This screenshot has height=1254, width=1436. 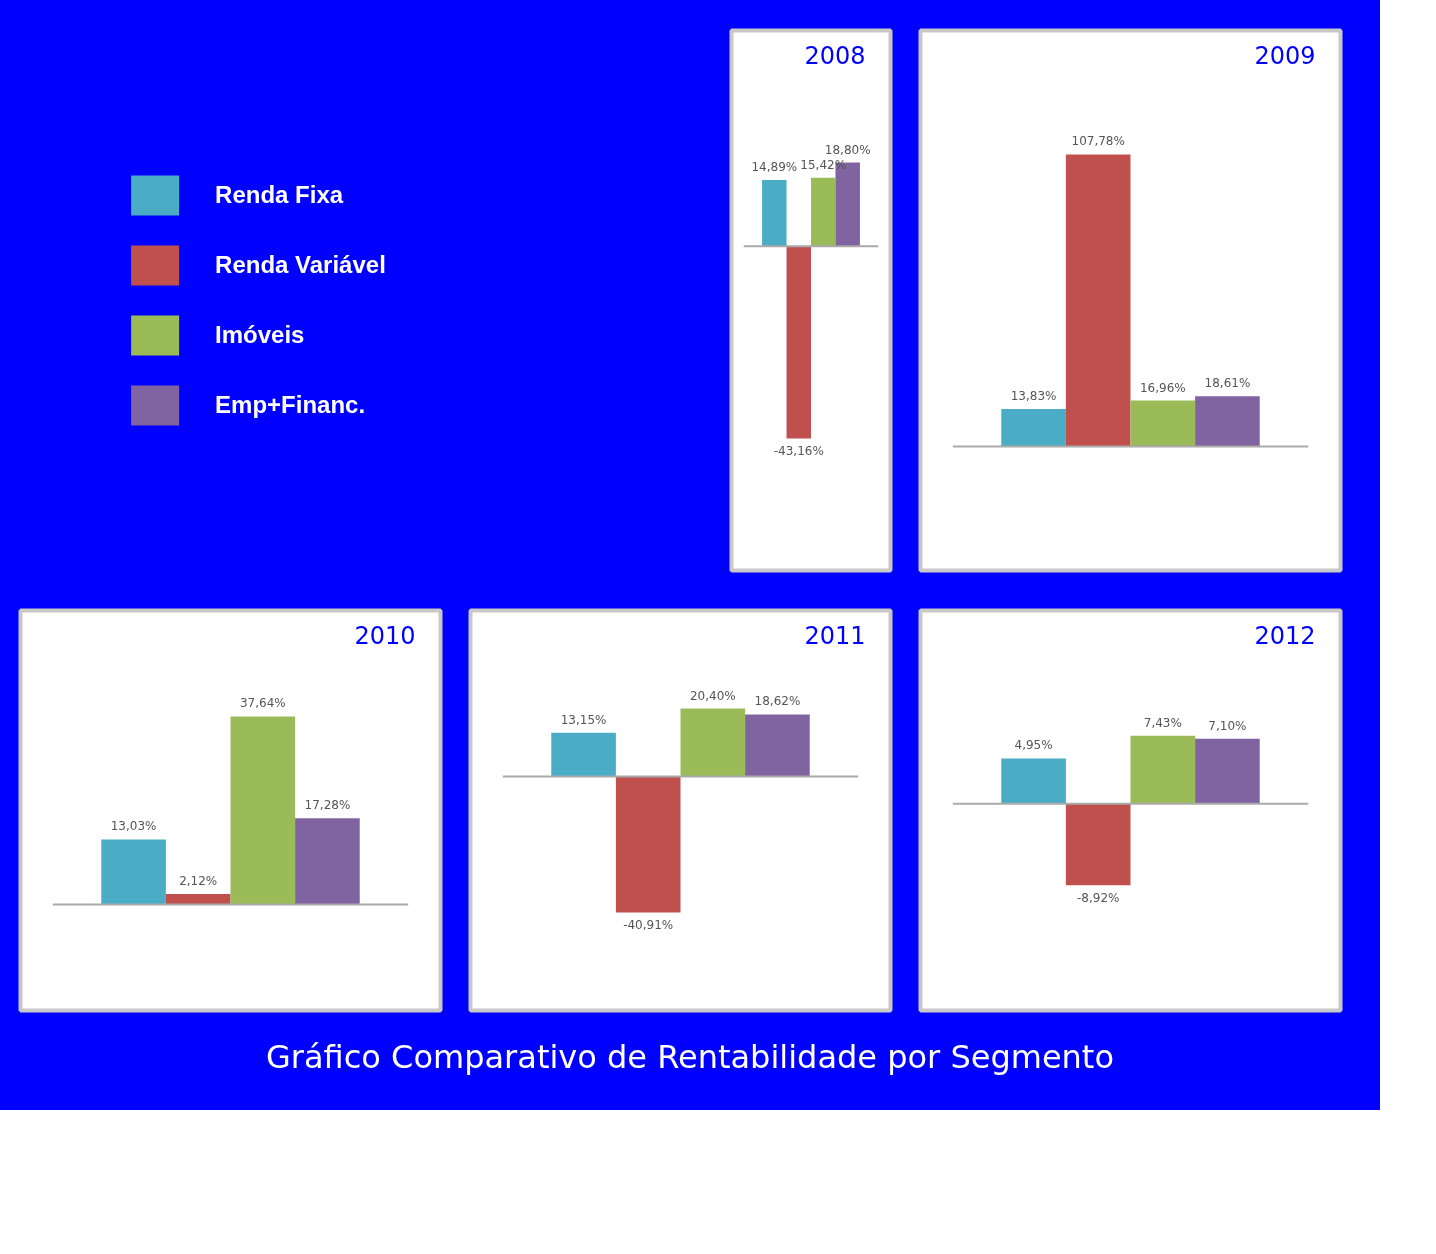 What do you see at coordinates (1033, 745) in the screenshot?
I see `data-label: 4,95%` at bounding box center [1033, 745].